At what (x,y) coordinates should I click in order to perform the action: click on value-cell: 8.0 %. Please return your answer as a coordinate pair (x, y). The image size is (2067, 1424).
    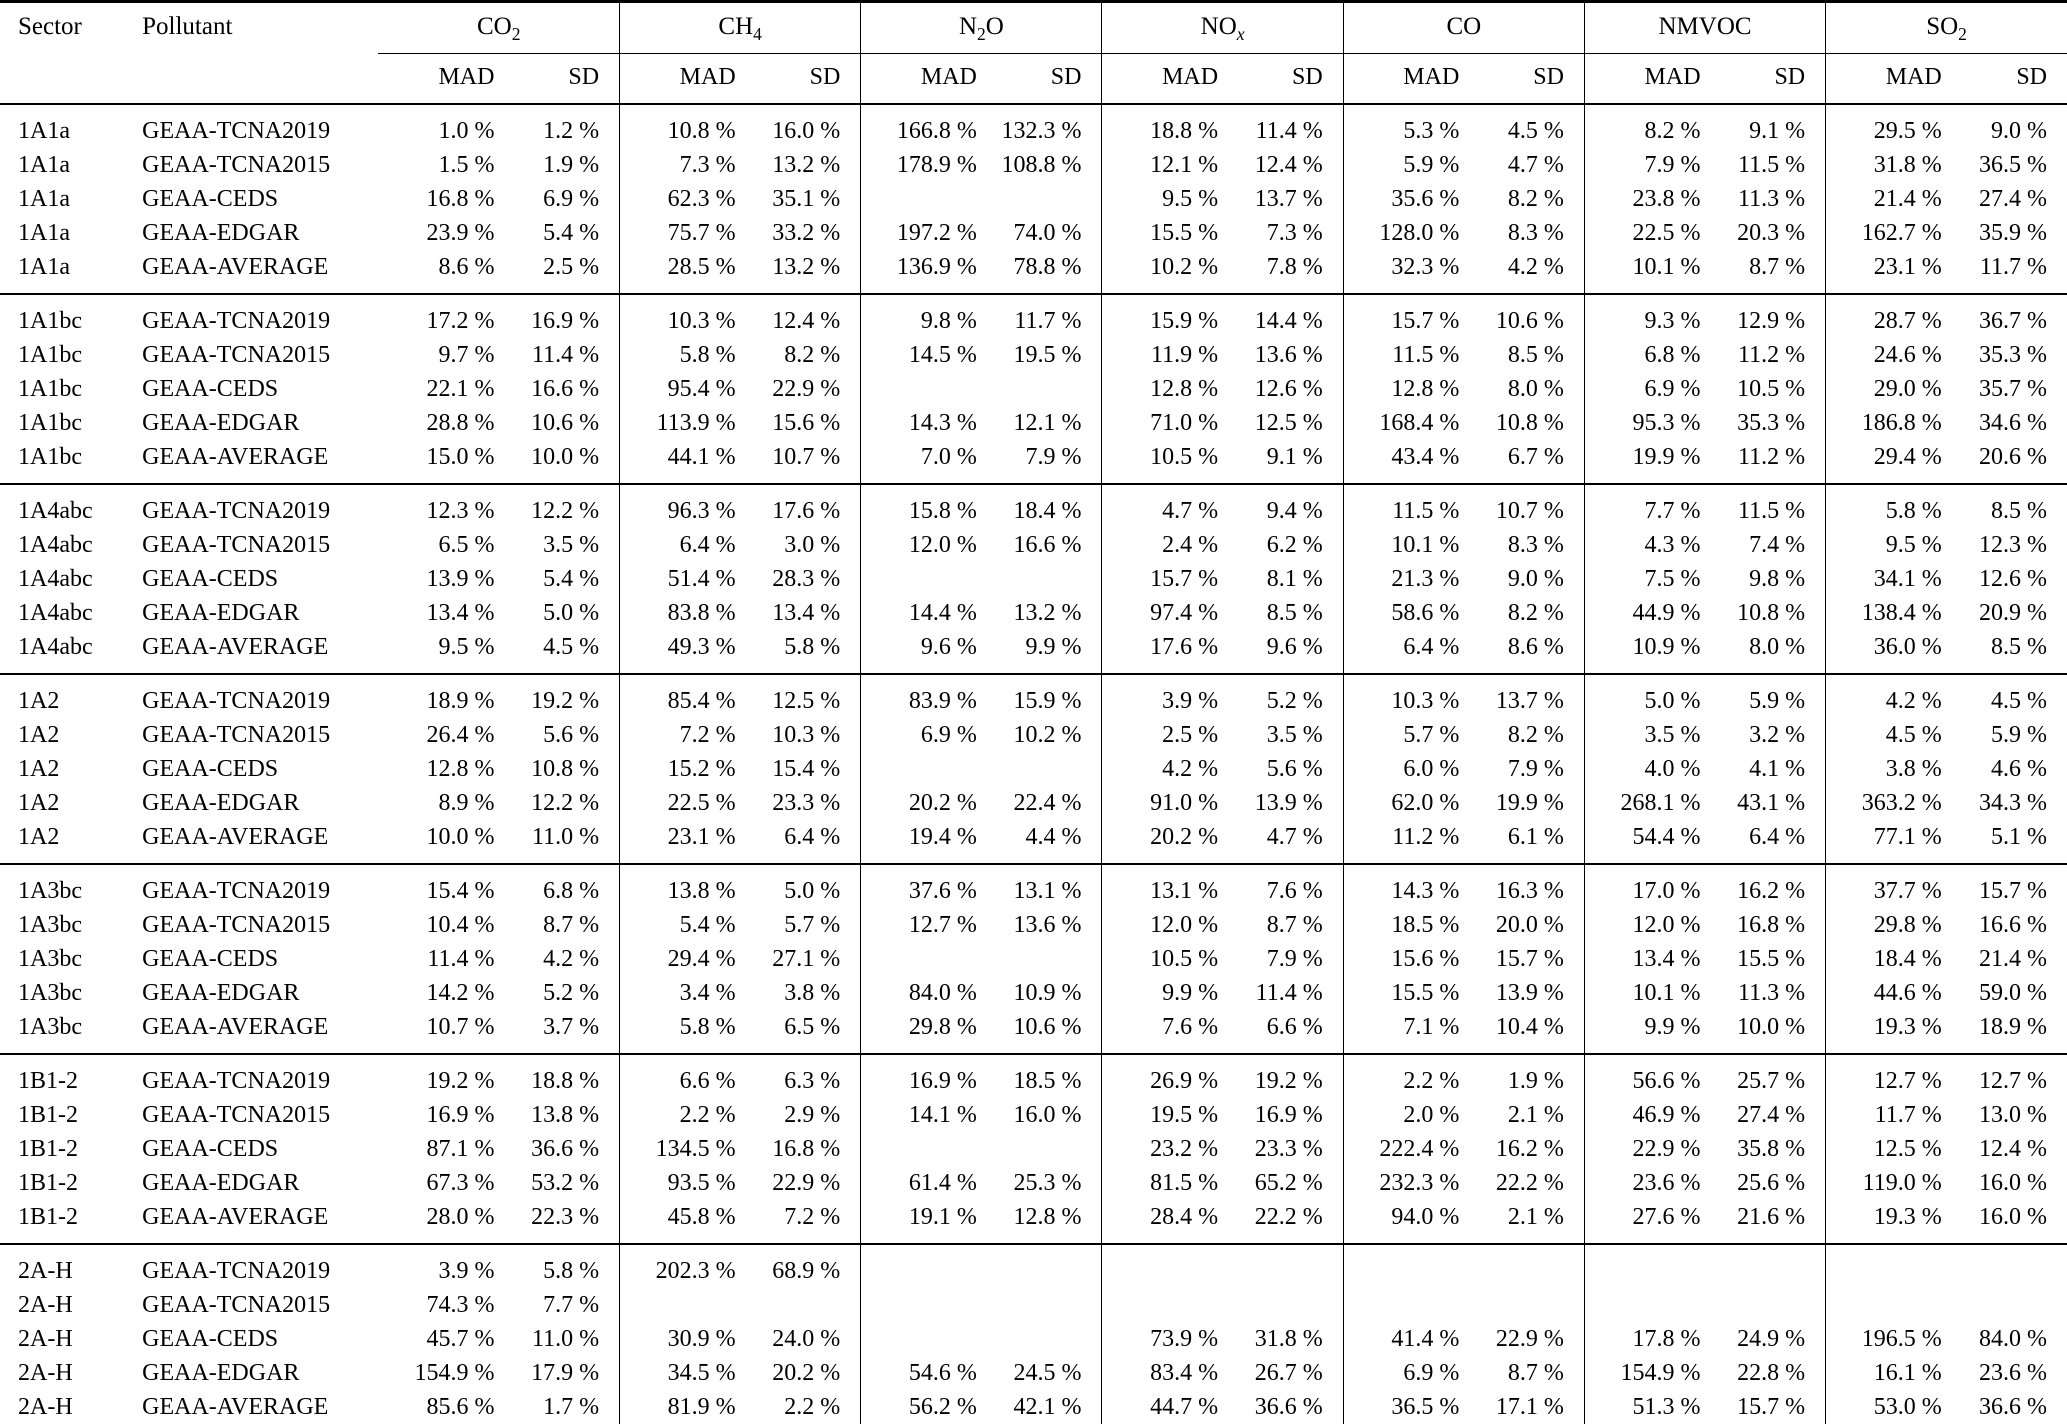
    Looking at the image, I should click on (1777, 647).